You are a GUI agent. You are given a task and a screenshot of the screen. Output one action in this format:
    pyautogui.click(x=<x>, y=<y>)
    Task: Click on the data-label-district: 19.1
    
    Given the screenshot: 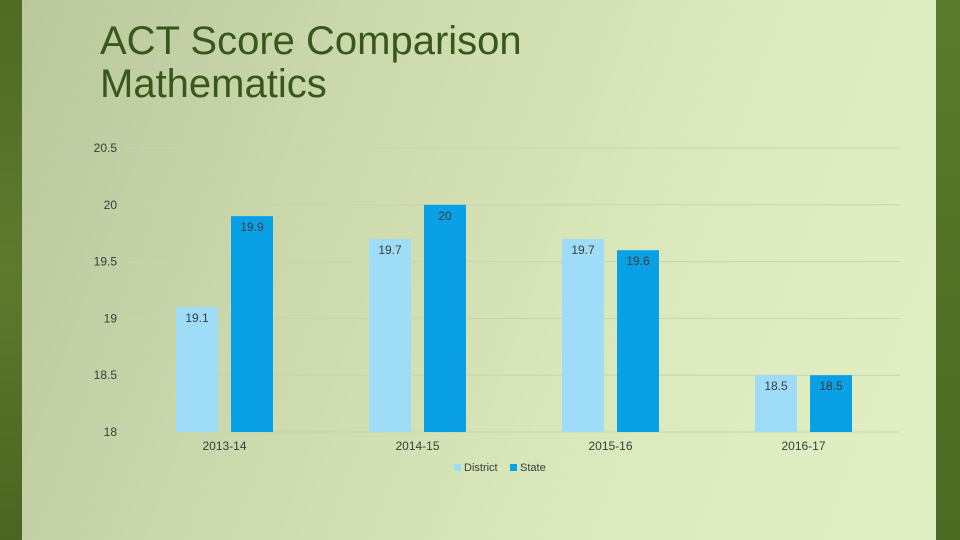 What is the action you would take?
    pyautogui.click(x=197, y=318)
    